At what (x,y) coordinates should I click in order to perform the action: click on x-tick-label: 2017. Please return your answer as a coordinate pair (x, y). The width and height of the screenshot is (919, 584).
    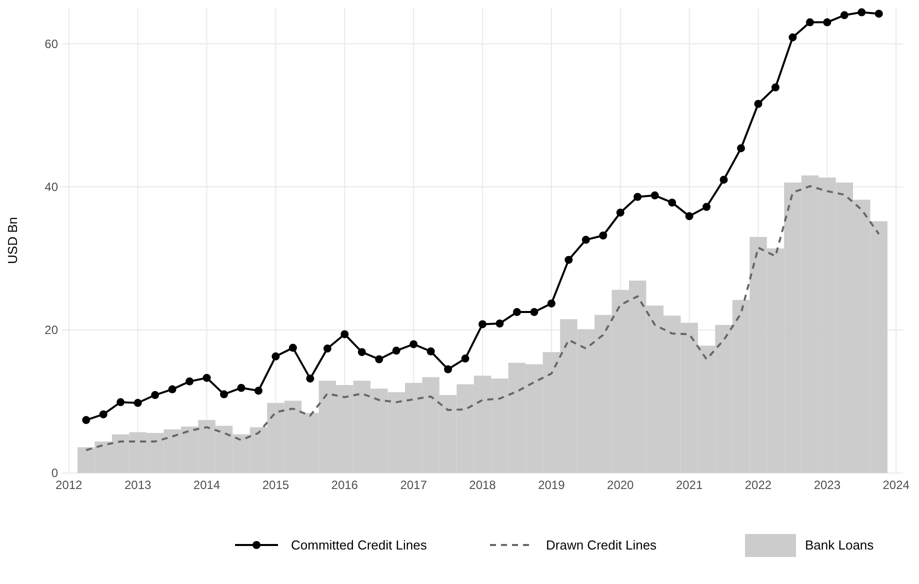
    Looking at the image, I should click on (414, 485).